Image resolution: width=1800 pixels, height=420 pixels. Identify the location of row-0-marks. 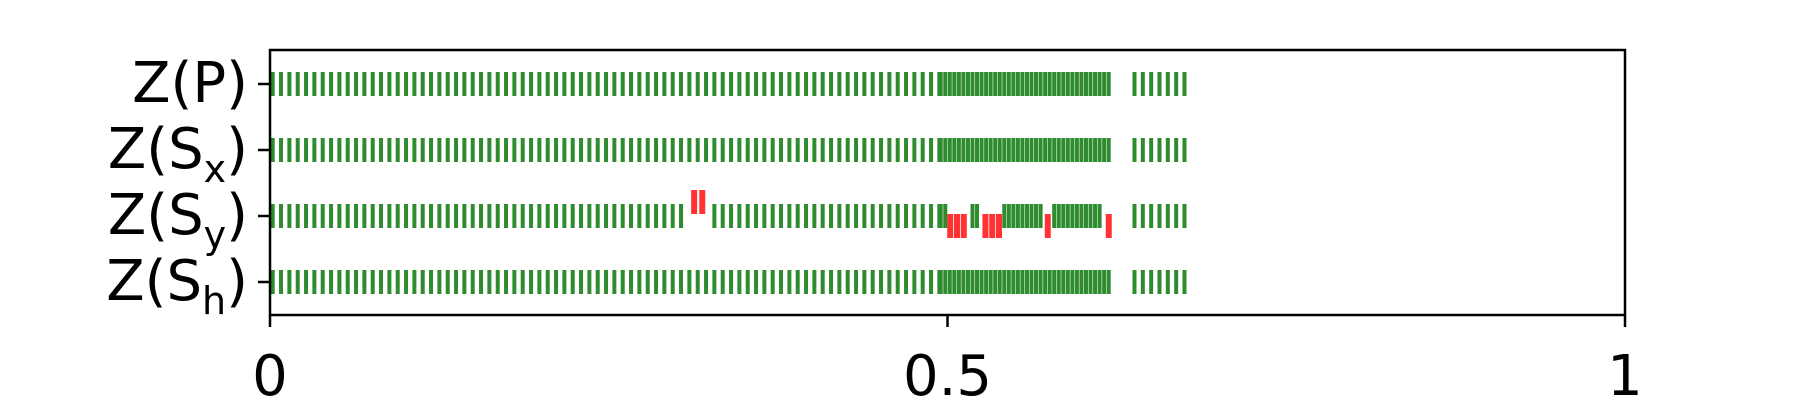
(728, 84).